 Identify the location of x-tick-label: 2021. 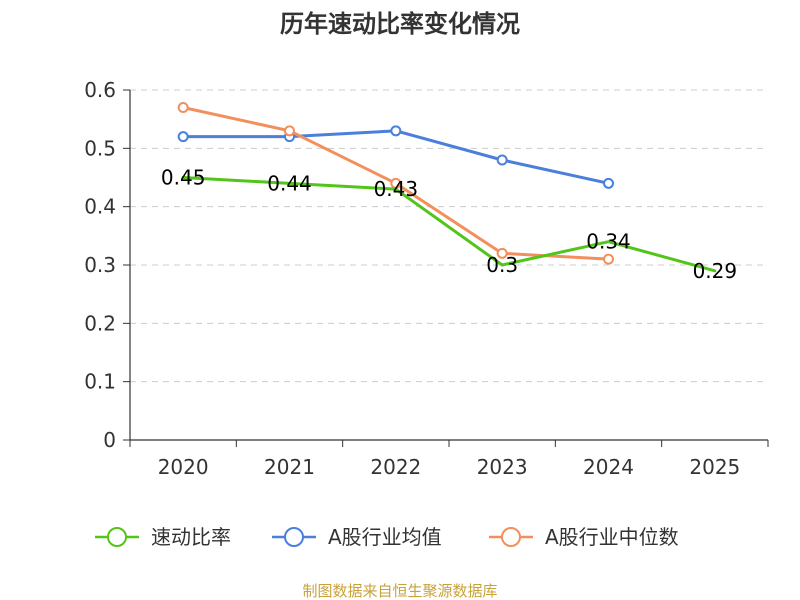
(289, 467).